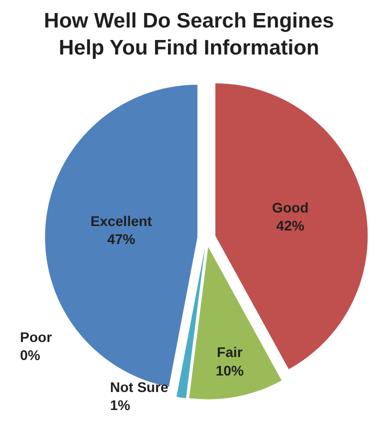  I want to click on text: 0%, so click(30, 355).